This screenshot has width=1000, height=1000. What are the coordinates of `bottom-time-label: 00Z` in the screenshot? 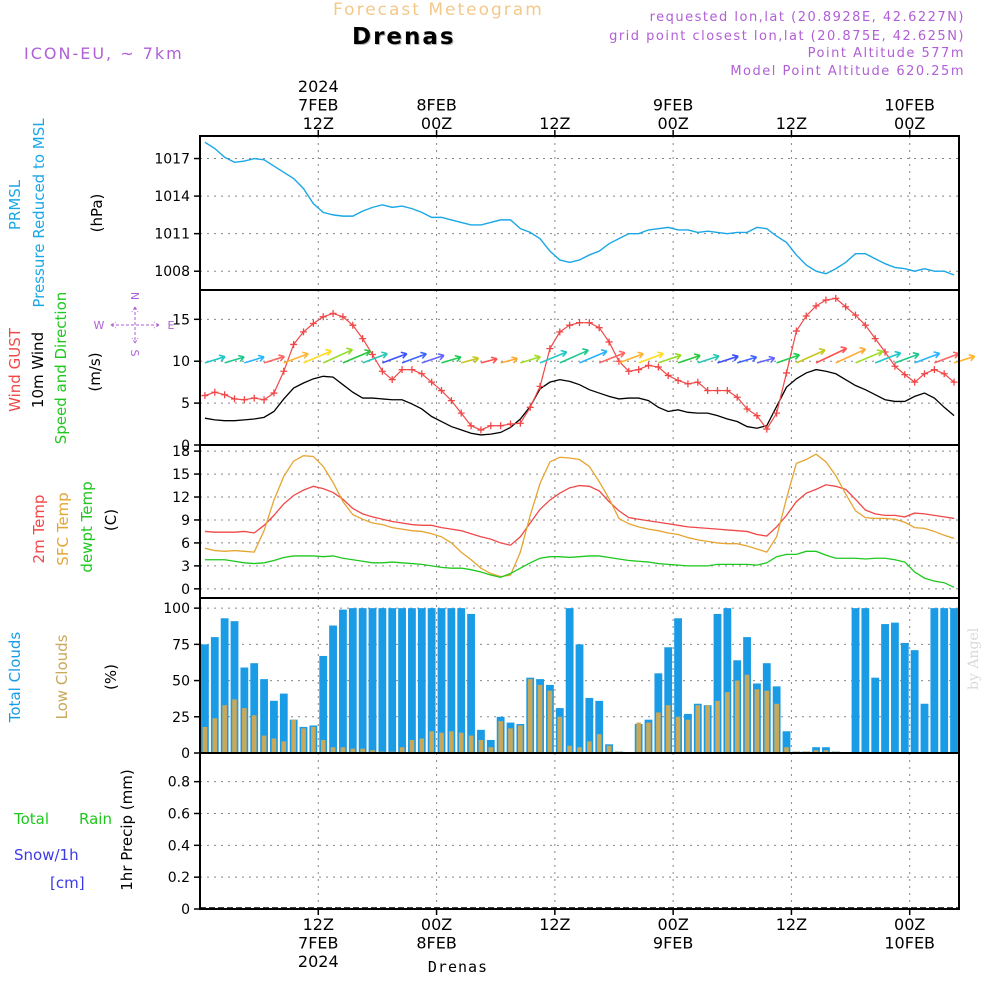 It's located at (672, 924).